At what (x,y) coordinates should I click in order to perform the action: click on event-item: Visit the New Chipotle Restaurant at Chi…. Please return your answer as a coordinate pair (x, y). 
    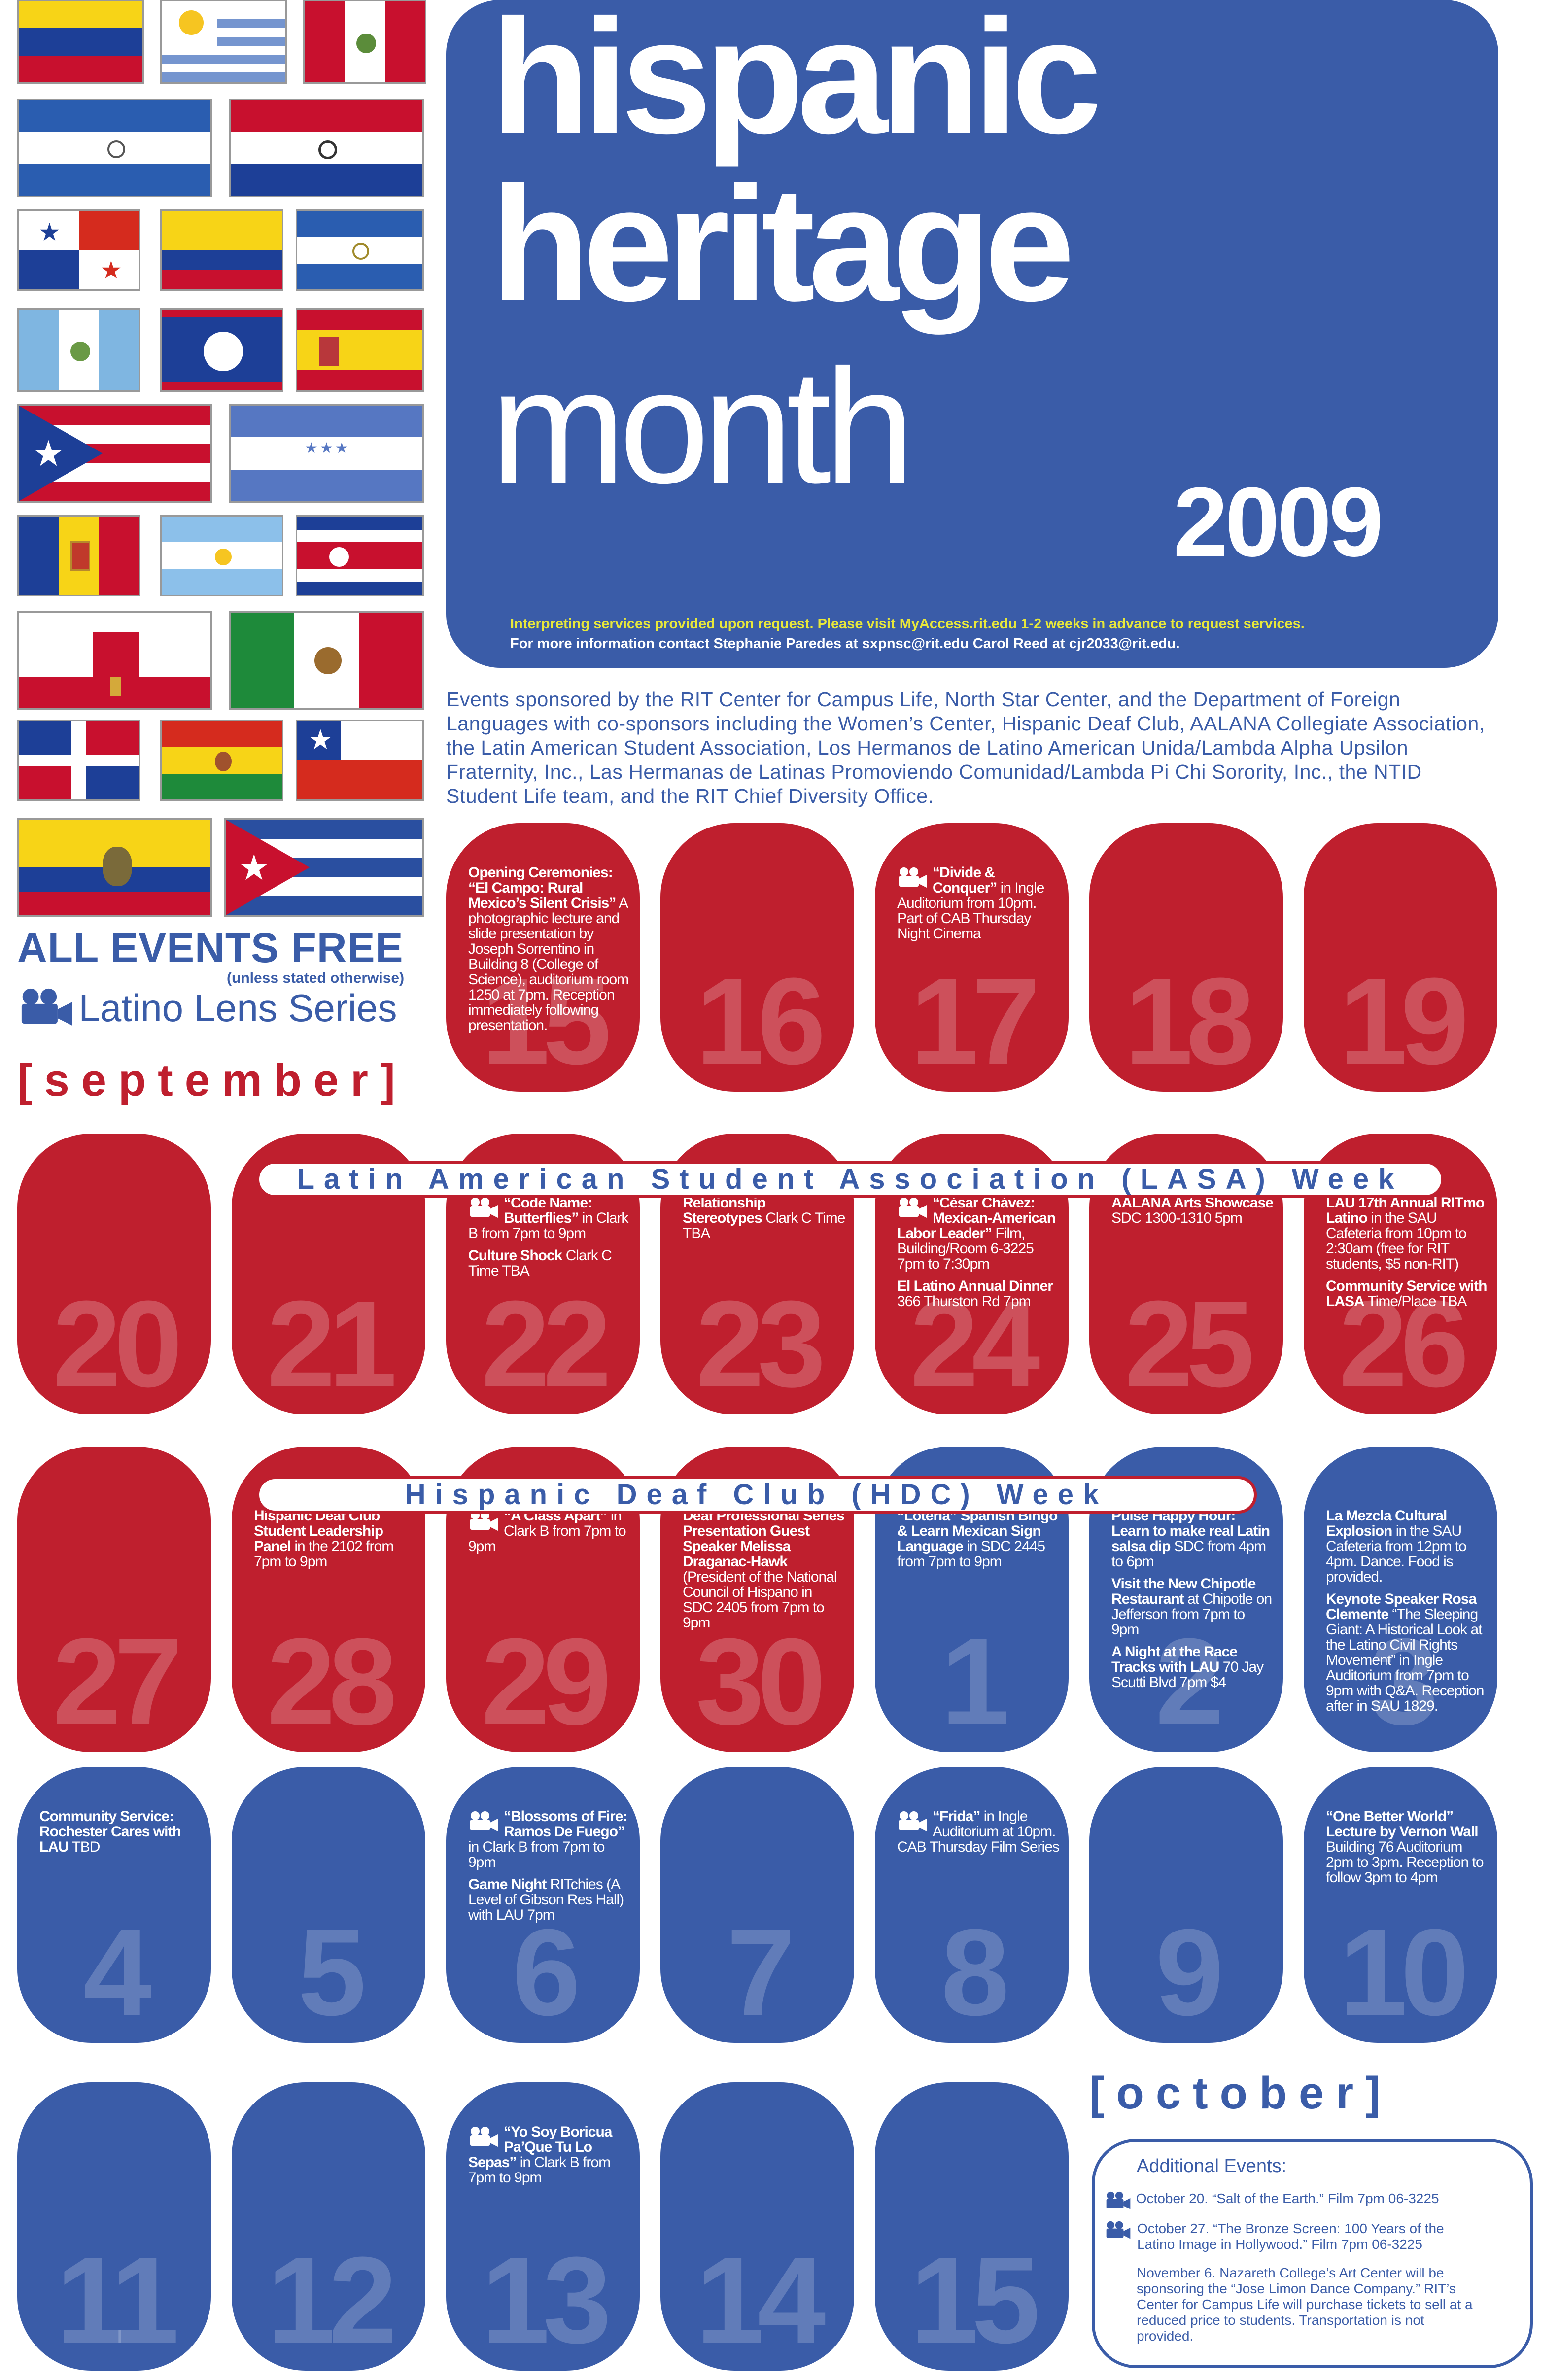
    Looking at the image, I should click on (1192, 1606).